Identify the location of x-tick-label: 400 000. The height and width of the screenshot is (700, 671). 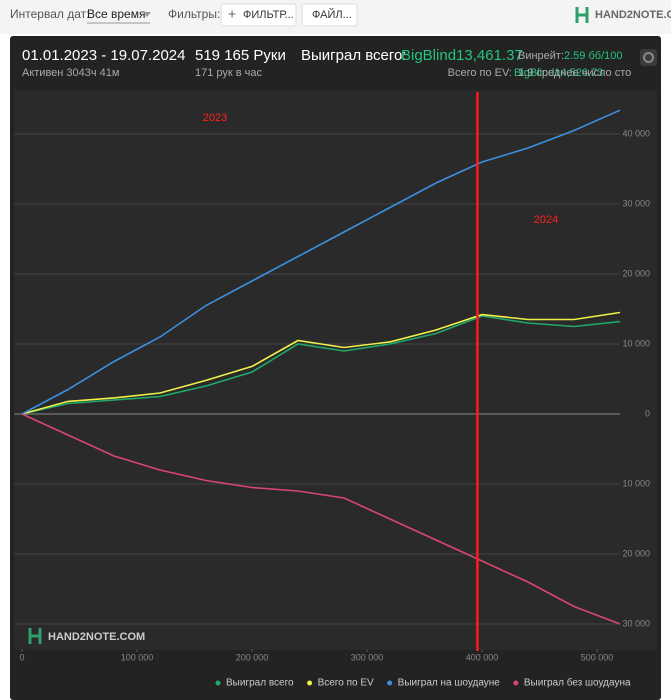
(482, 657).